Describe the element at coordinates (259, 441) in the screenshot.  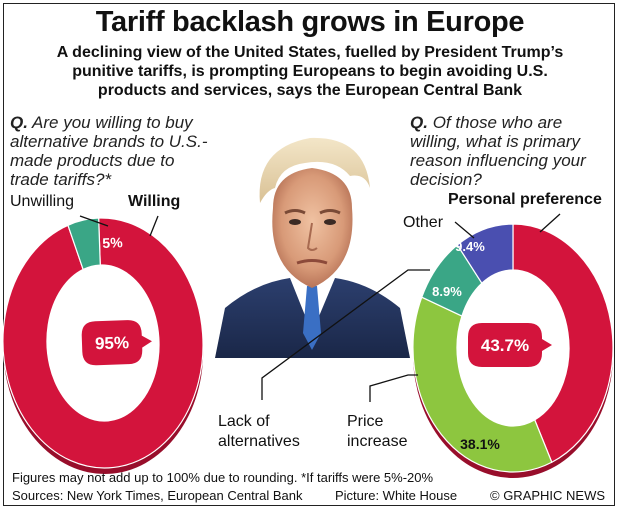
I see `label-lack-line2: alternatives` at that location.